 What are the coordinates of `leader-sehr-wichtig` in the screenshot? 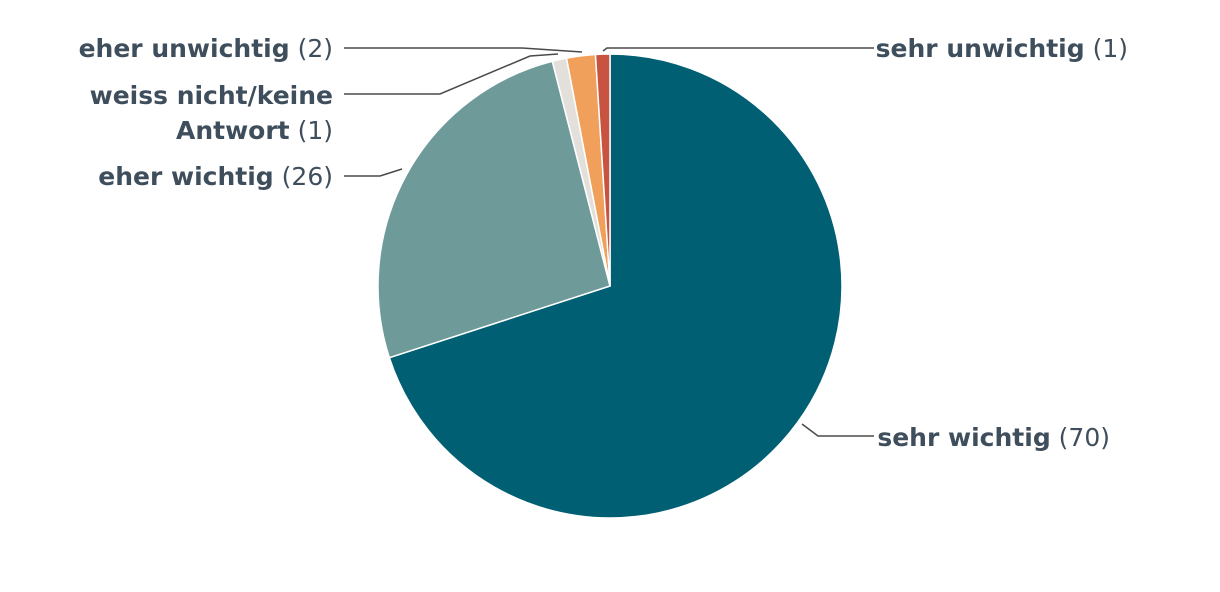 It's located at (837, 430).